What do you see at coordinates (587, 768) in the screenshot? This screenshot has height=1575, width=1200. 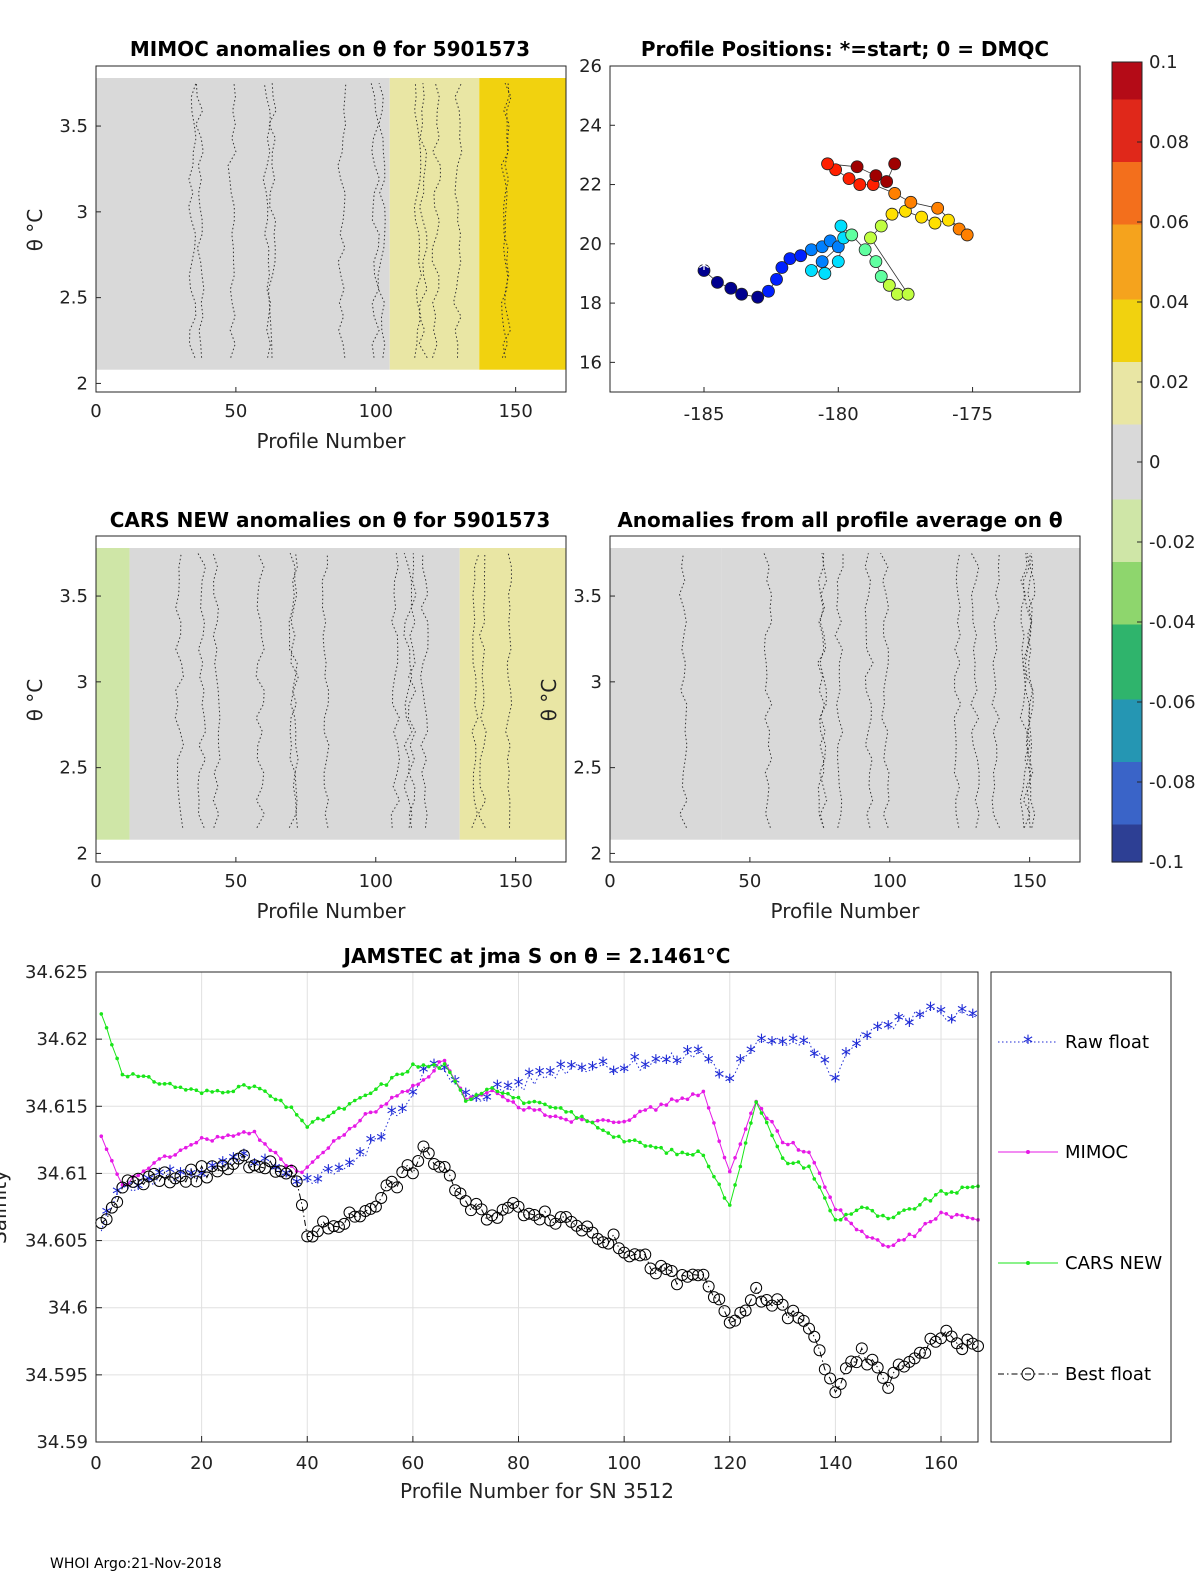 I see `y-tick-label: 2.5` at bounding box center [587, 768].